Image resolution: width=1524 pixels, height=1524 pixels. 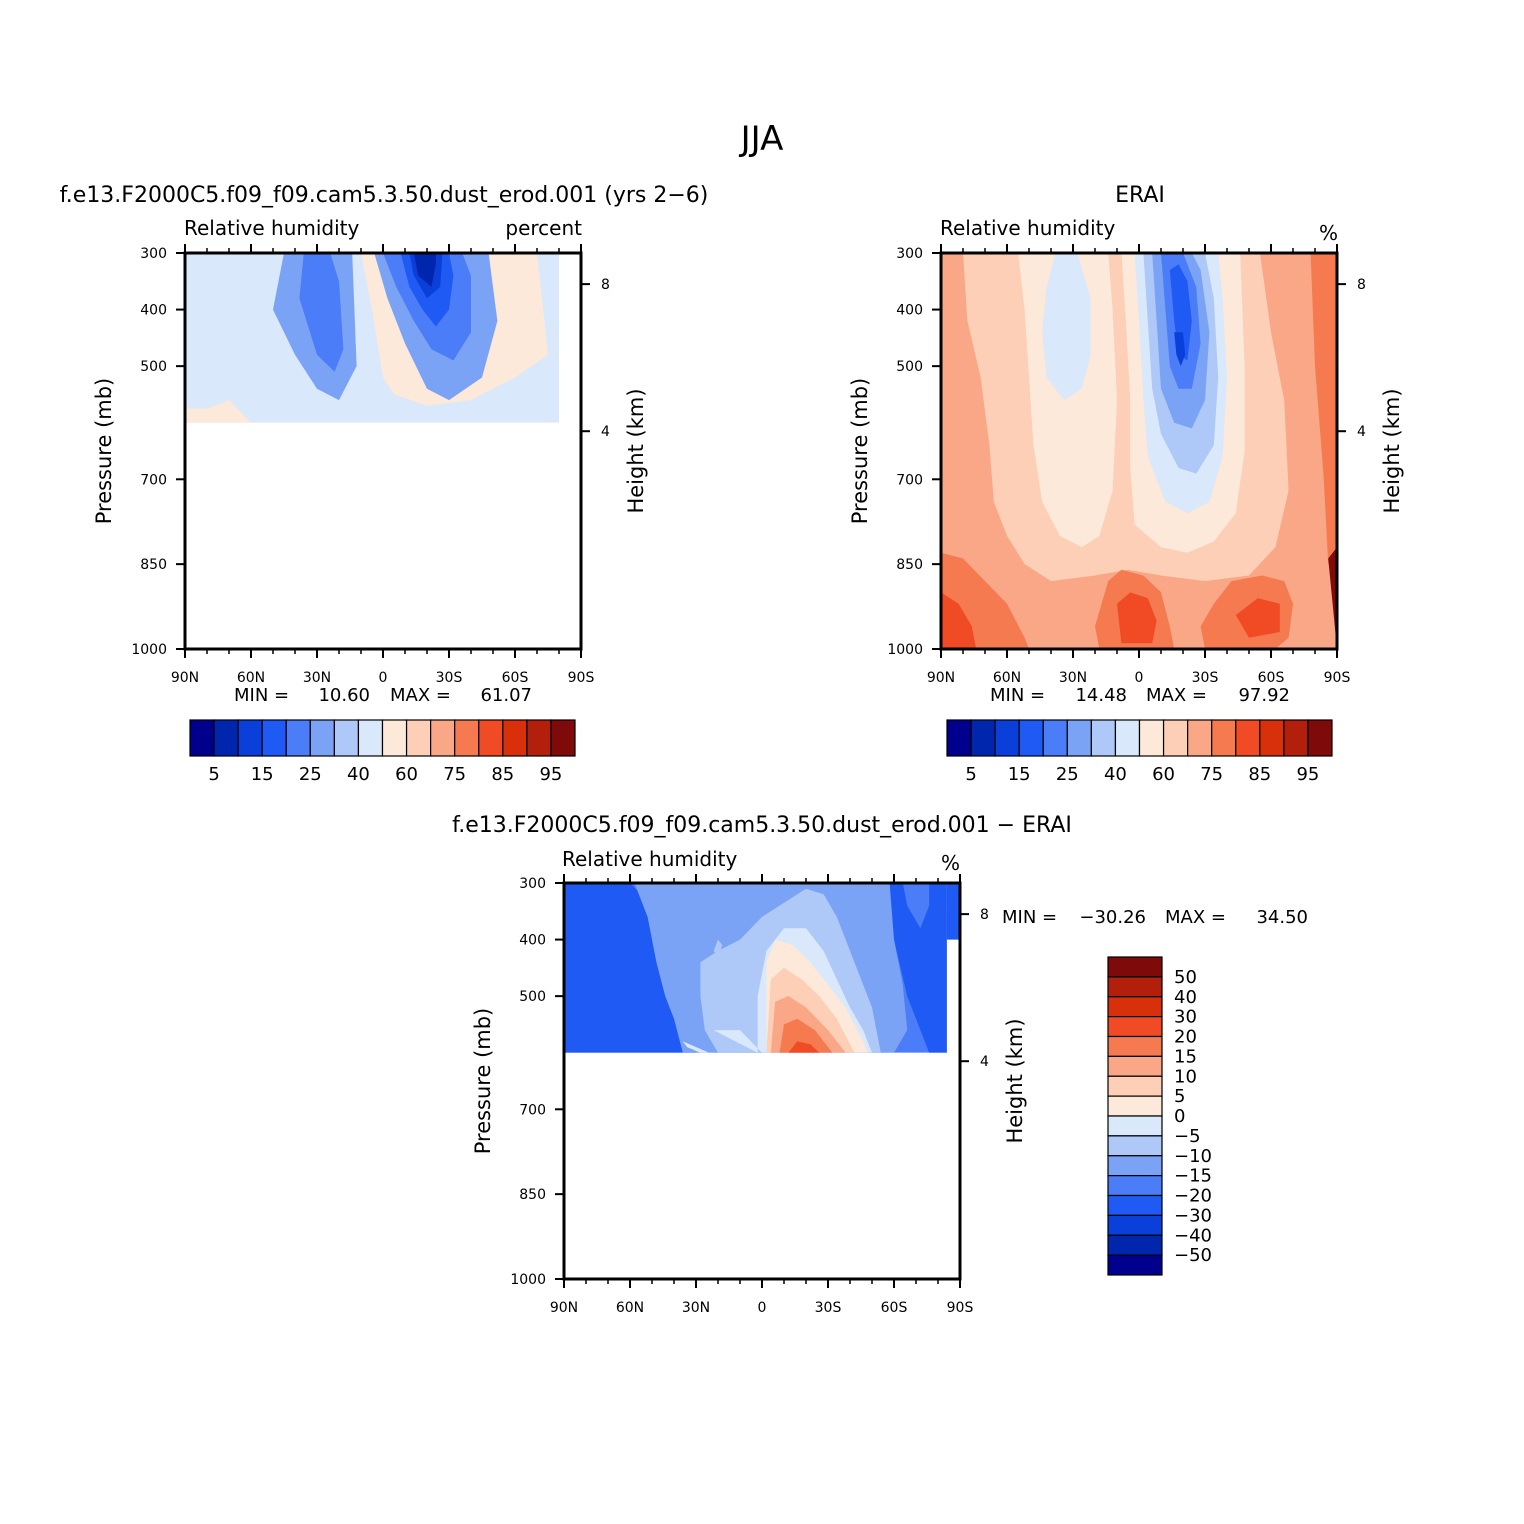 What do you see at coordinates (1193, 1196) in the screenshot?
I see `colorbar-label: −20` at bounding box center [1193, 1196].